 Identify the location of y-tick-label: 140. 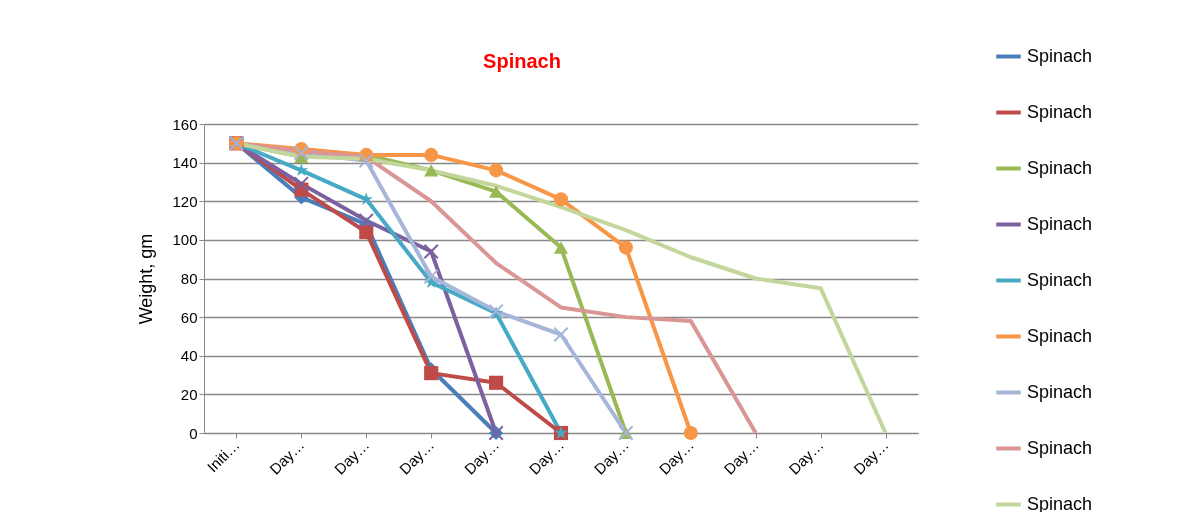
(185, 163).